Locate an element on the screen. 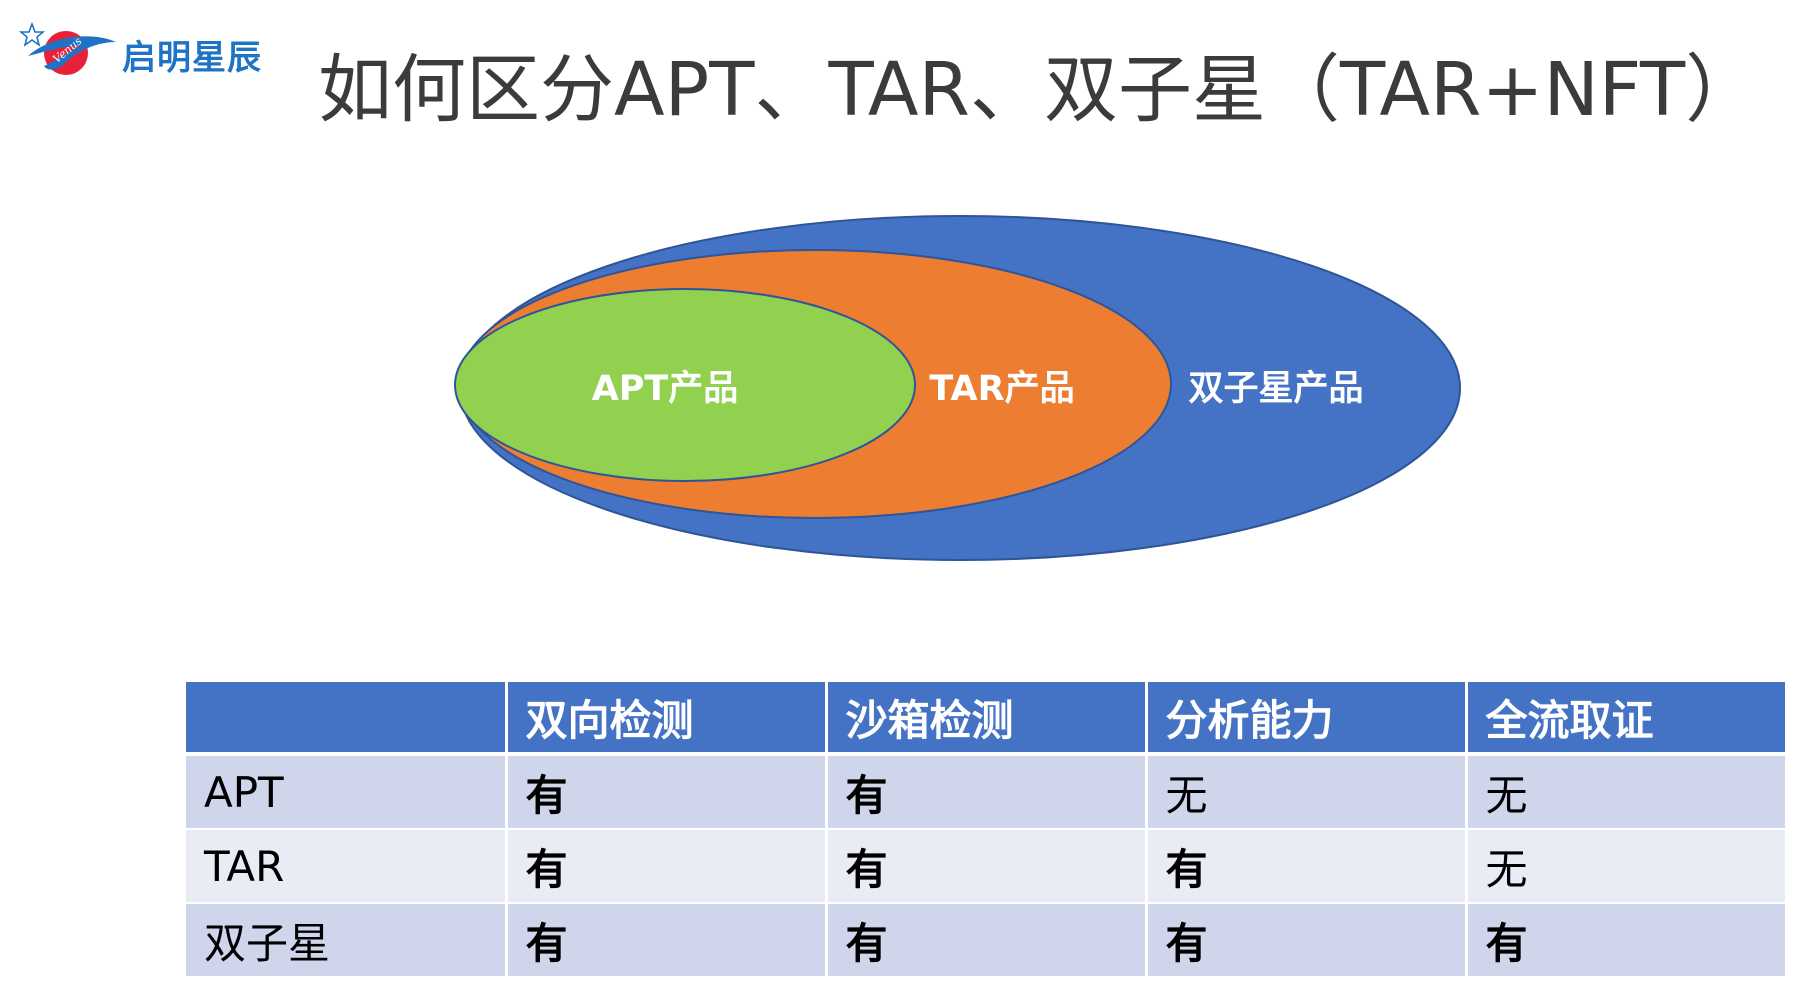 This screenshot has height=996, width=1794. table-header-forensics: 全流取证 is located at coordinates (1627, 719).